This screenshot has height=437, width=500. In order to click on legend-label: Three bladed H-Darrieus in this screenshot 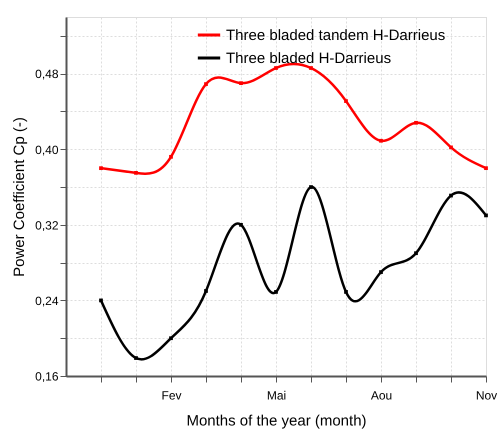, I will do `click(309, 58)`.